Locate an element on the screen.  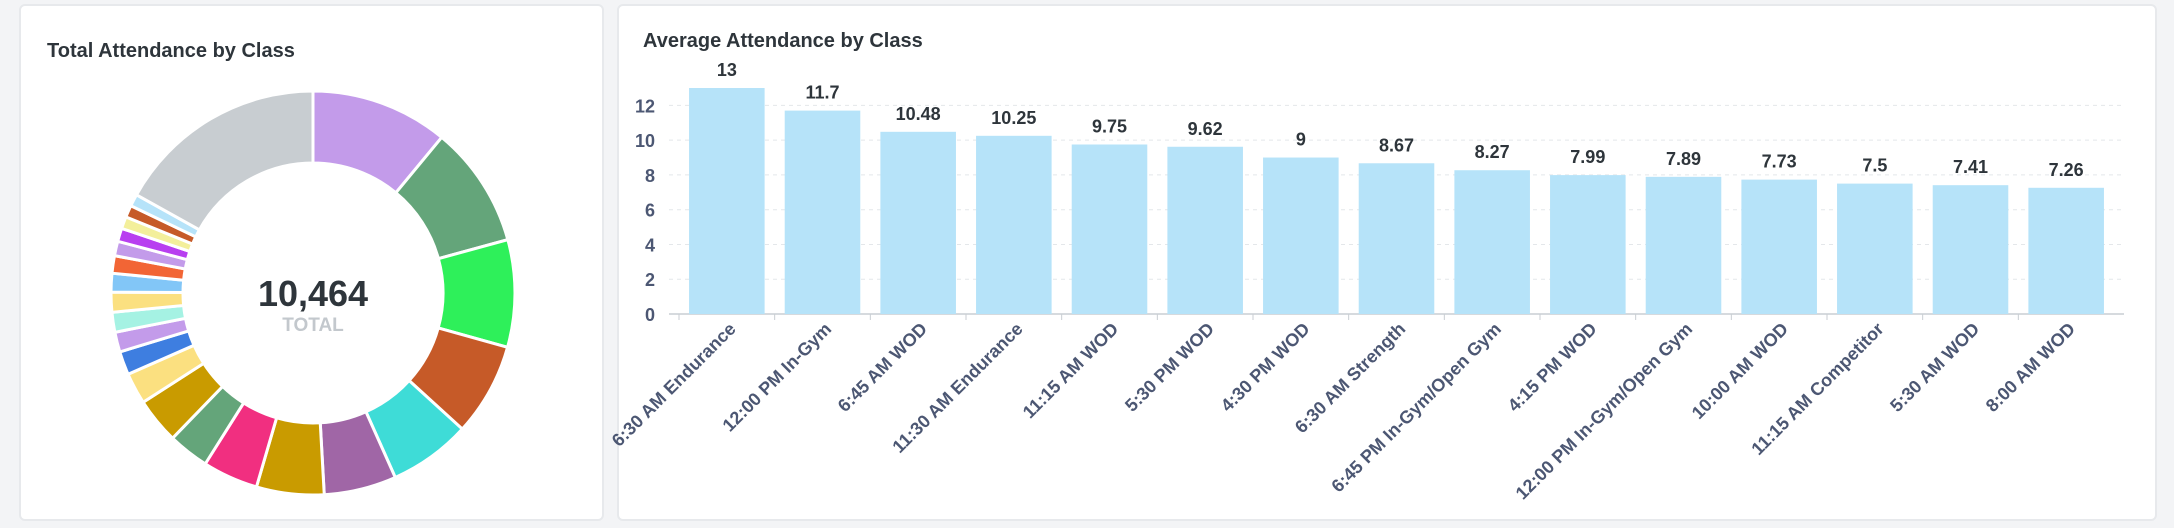
y-axis: 0 2 4 6 8 10 12 is located at coordinates (645, 210).